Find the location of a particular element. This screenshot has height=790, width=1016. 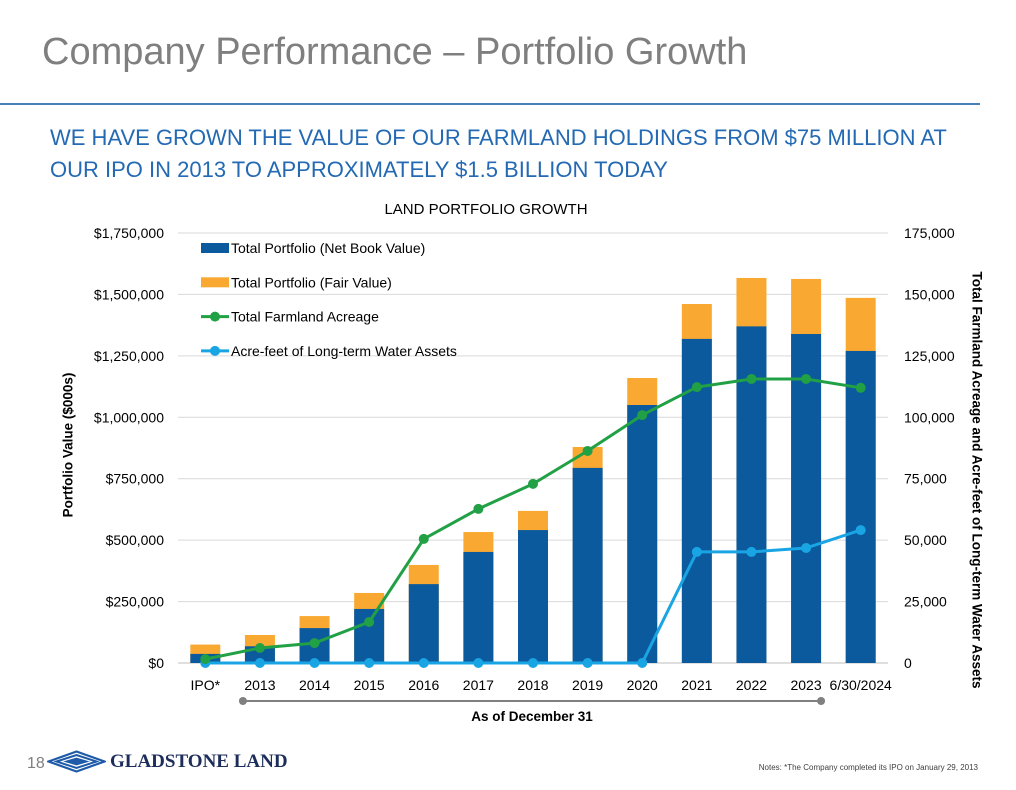

x-tick-label: 2021 is located at coordinates (696, 685).